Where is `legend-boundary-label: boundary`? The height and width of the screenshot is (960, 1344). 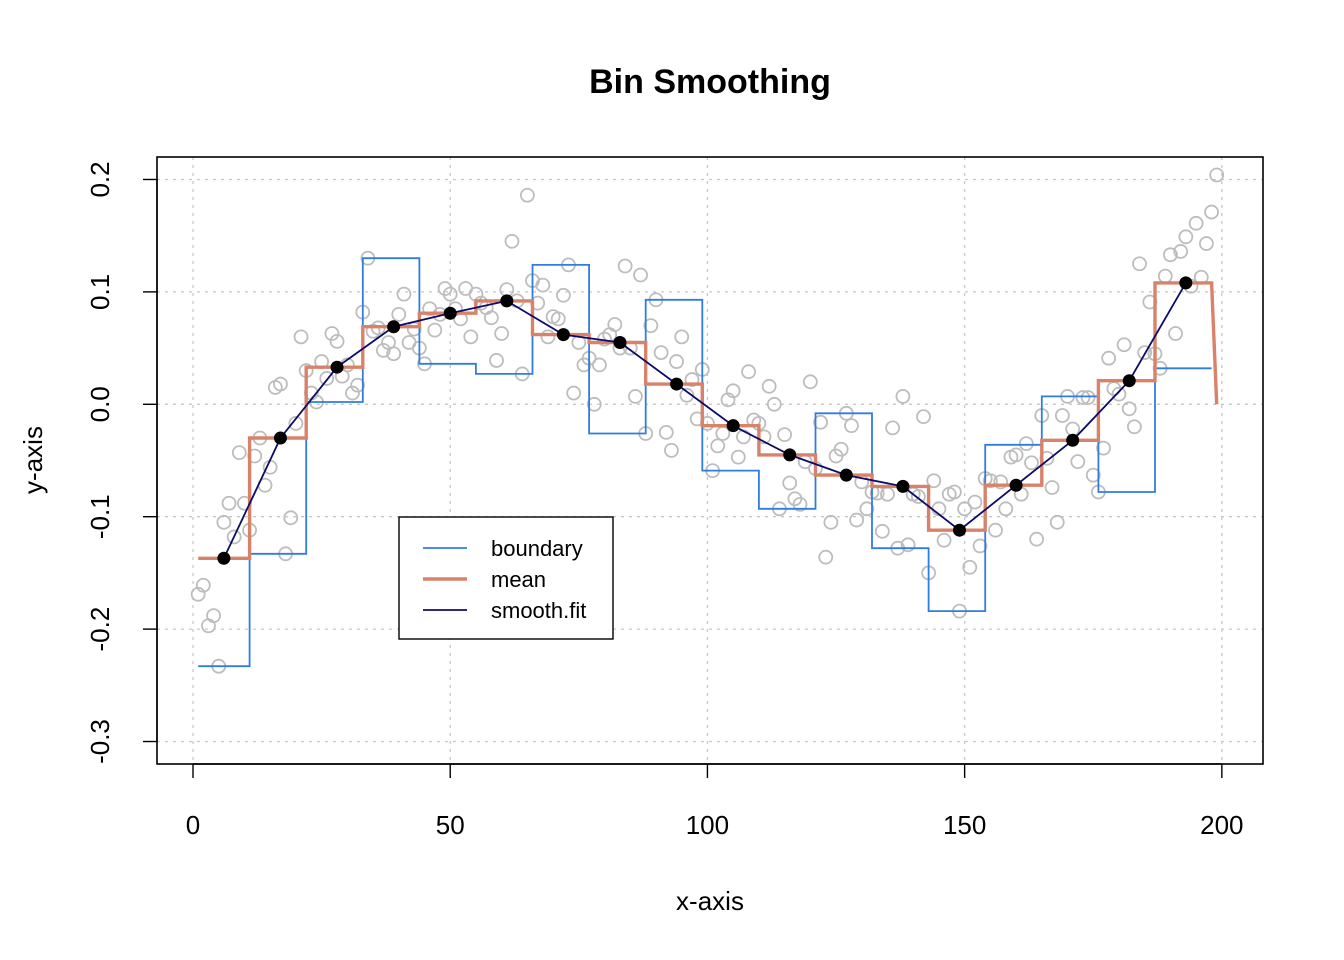
legend-boundary-label: boundary is located at coordinates (537, 548).